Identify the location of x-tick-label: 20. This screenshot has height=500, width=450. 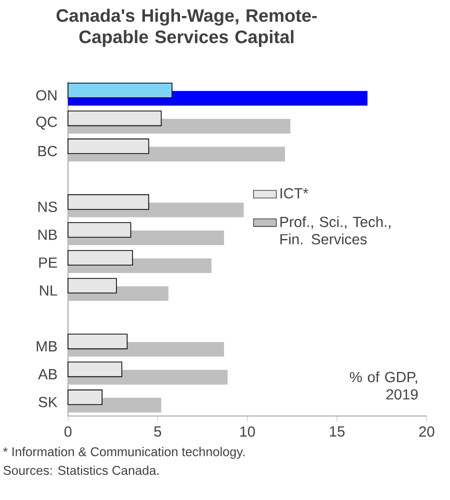
(426, 431).